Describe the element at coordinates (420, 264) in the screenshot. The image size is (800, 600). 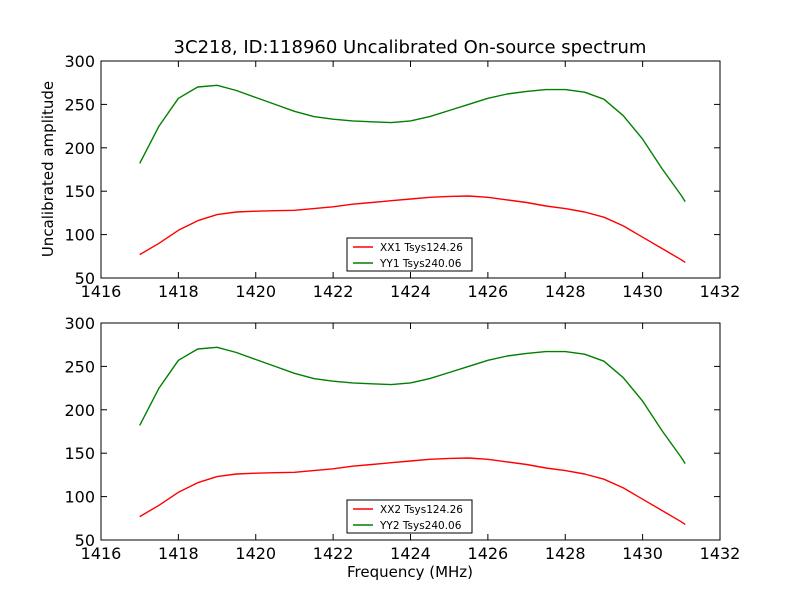
I see `legend-label: YY1 Tsys240.06` at that location.